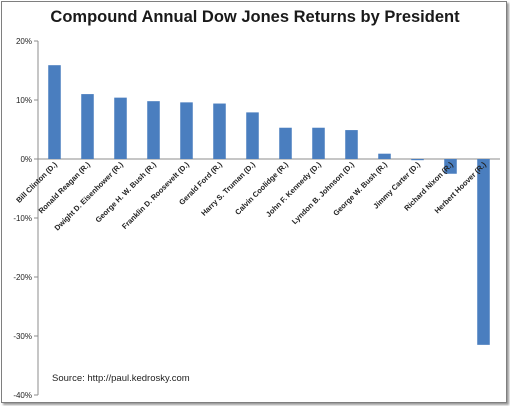  I want to click on category-label: Lyndon B. Johnson (D.), so click(323, 193).